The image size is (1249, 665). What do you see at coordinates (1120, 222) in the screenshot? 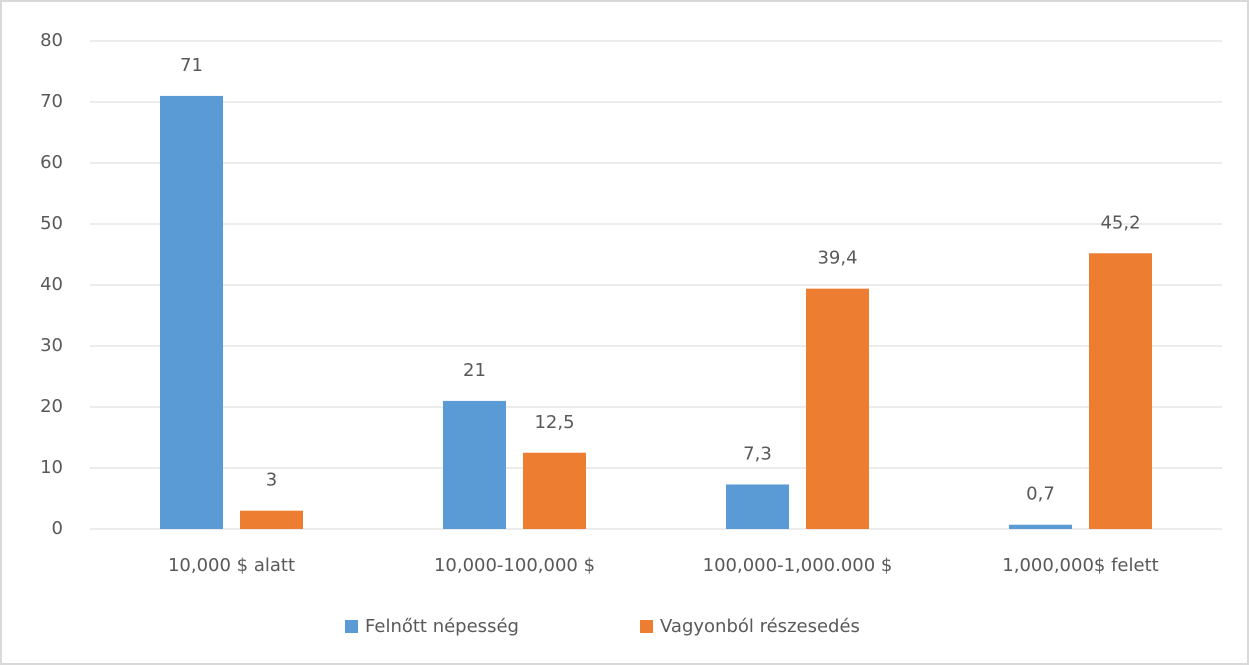
I see `data-label: 45,2` at bounding box center [1120, 222].